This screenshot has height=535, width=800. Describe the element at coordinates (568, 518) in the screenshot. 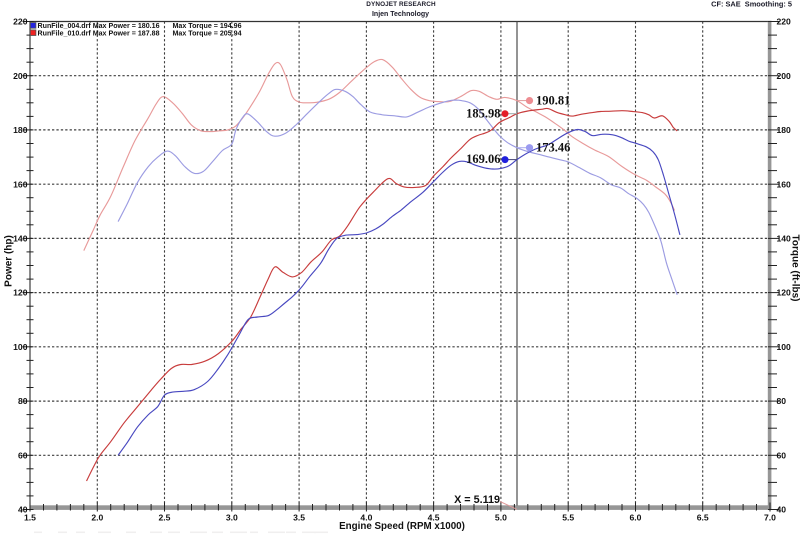

I see `svg-text: 5.5` at that location.